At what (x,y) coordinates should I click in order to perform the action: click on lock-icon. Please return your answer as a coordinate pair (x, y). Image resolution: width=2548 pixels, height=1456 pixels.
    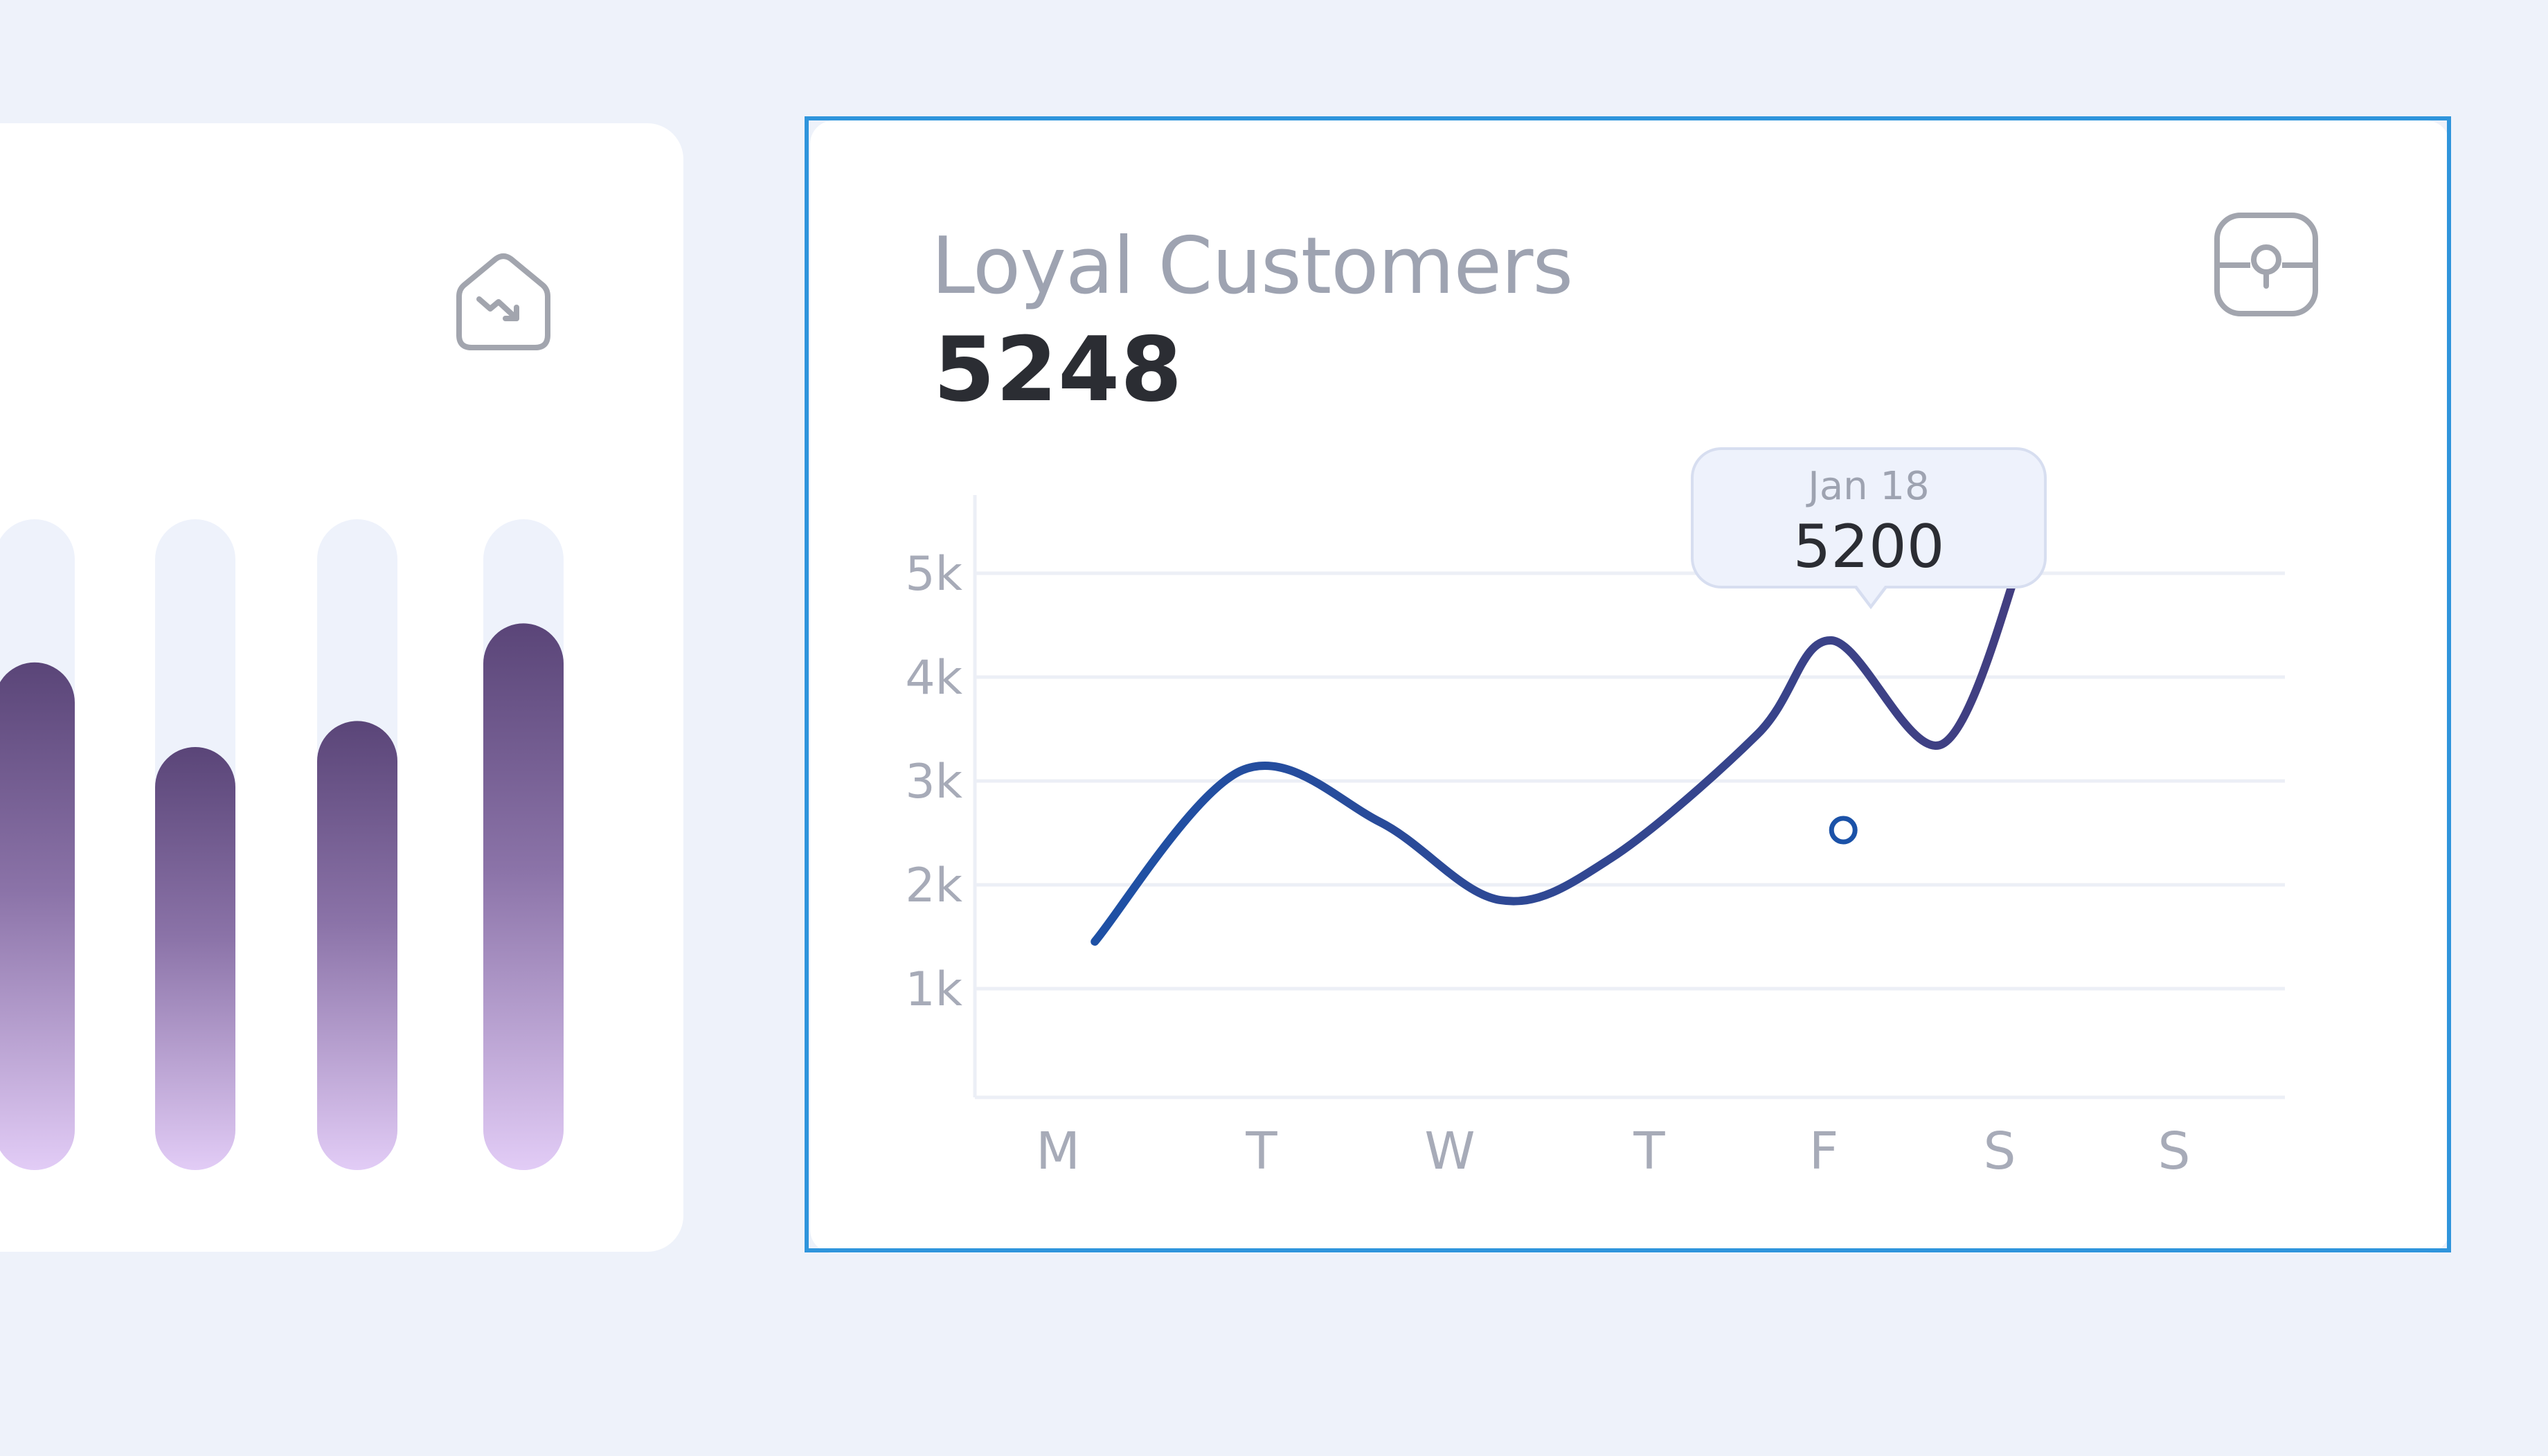
    Looking at the image, I should click on (2266, 264).